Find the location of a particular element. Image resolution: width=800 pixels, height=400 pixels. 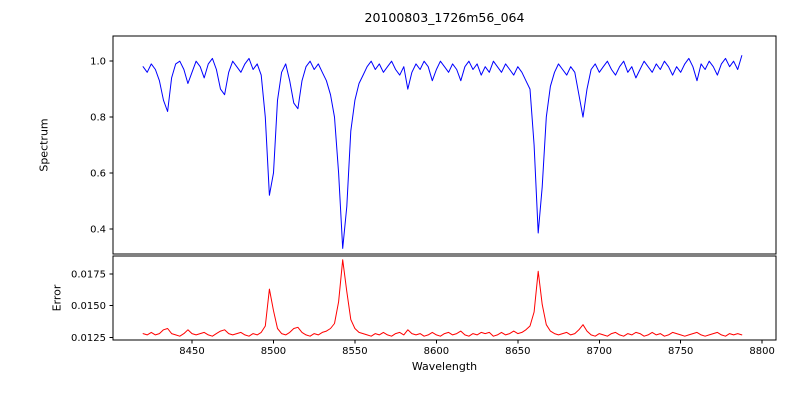

chart-title: 20100803_1726m56_064 is located at coordinates (444, 17).